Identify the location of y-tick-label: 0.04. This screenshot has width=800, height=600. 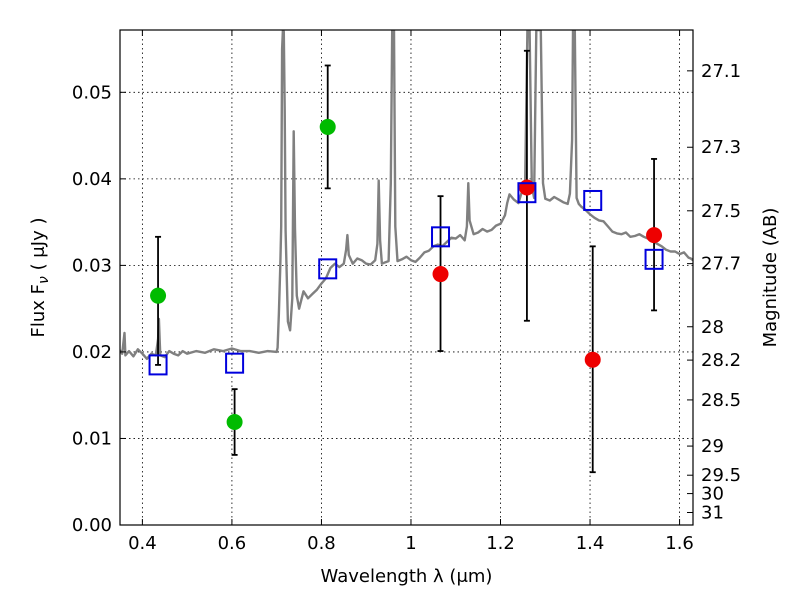
(92, 179).